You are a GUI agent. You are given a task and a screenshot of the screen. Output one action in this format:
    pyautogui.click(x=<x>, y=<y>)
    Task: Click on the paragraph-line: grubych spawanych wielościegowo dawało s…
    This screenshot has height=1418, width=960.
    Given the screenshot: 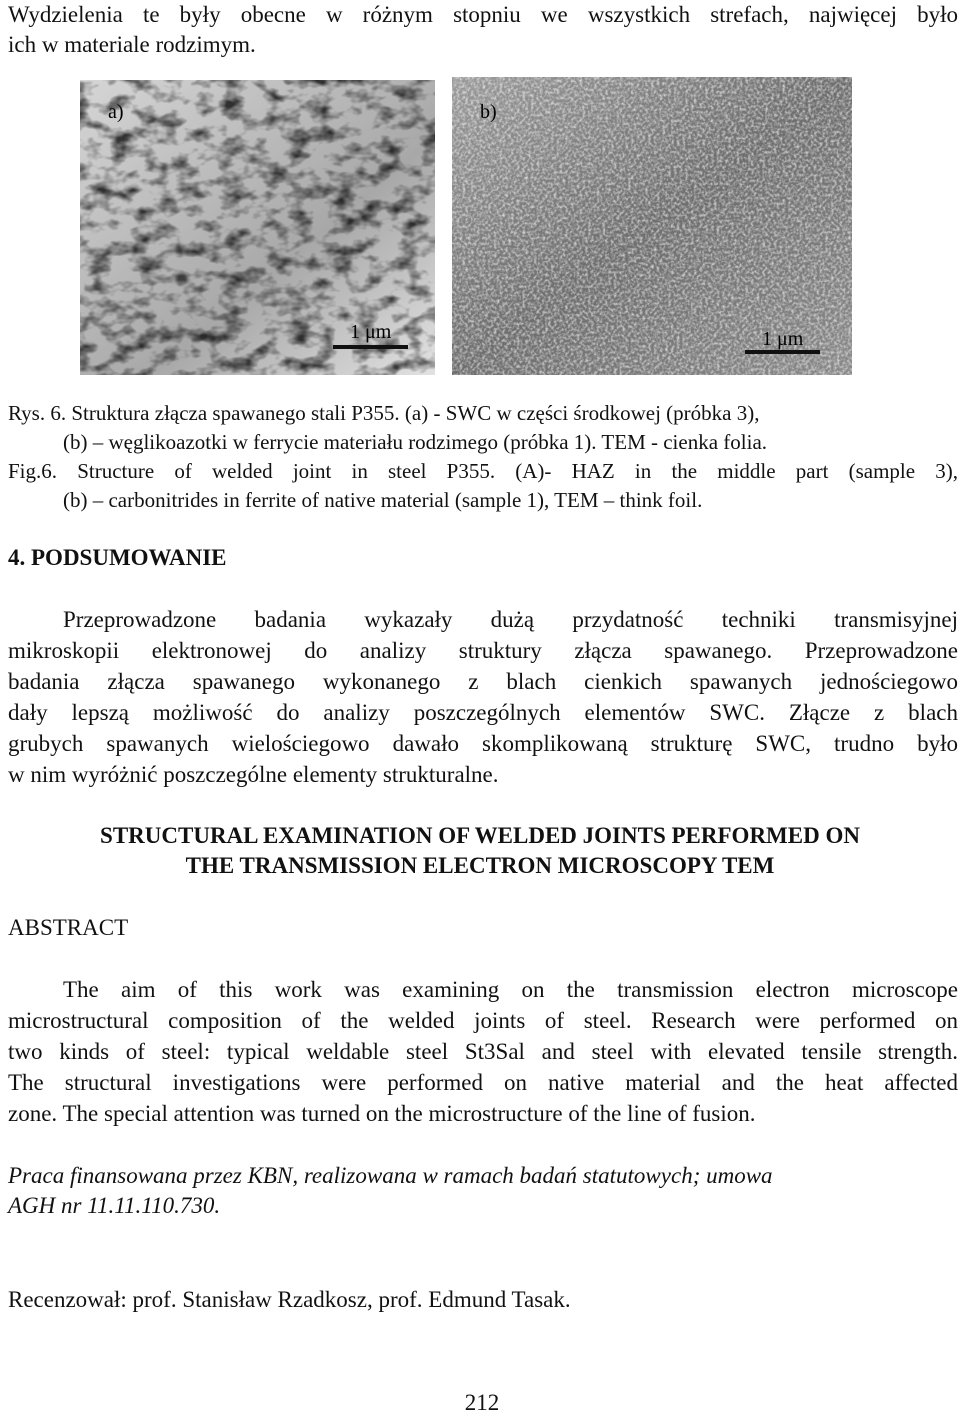 What is the action you would take?
    pyautogui.click(x=483, y=743)
    